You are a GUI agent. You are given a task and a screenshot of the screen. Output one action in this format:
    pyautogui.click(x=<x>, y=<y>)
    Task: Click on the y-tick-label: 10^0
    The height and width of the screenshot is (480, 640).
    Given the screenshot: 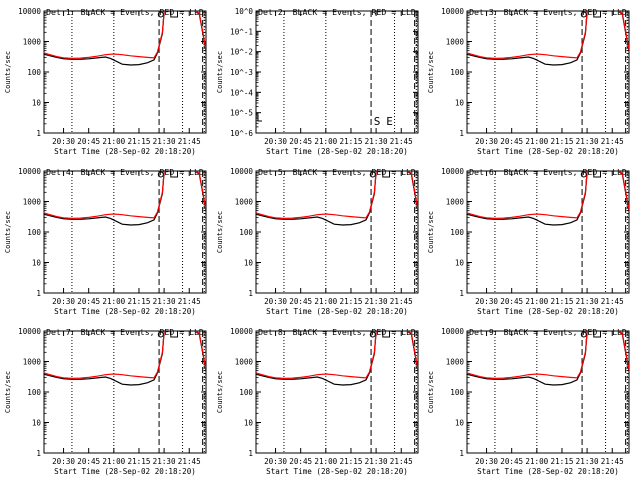 What is the action you would take?
    pyautogui.click(x=244, y=11)
    